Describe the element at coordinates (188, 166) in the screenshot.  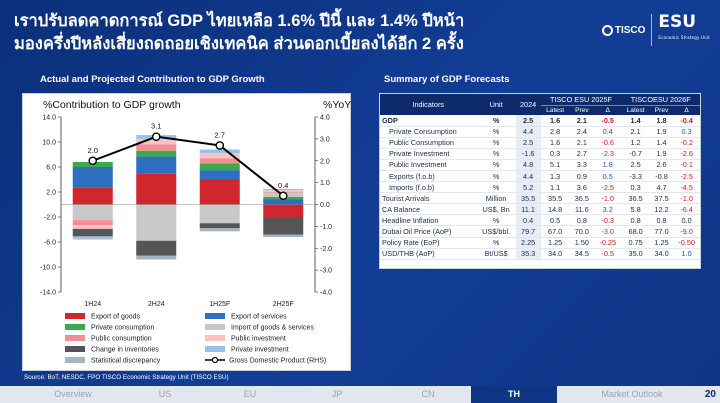
I see `gdp-line` at that location.